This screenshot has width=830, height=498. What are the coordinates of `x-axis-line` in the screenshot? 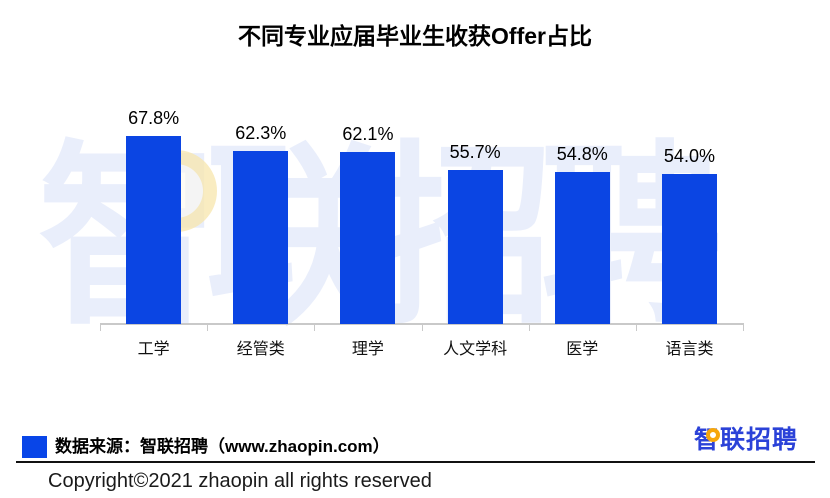 It's located at (421, 324).